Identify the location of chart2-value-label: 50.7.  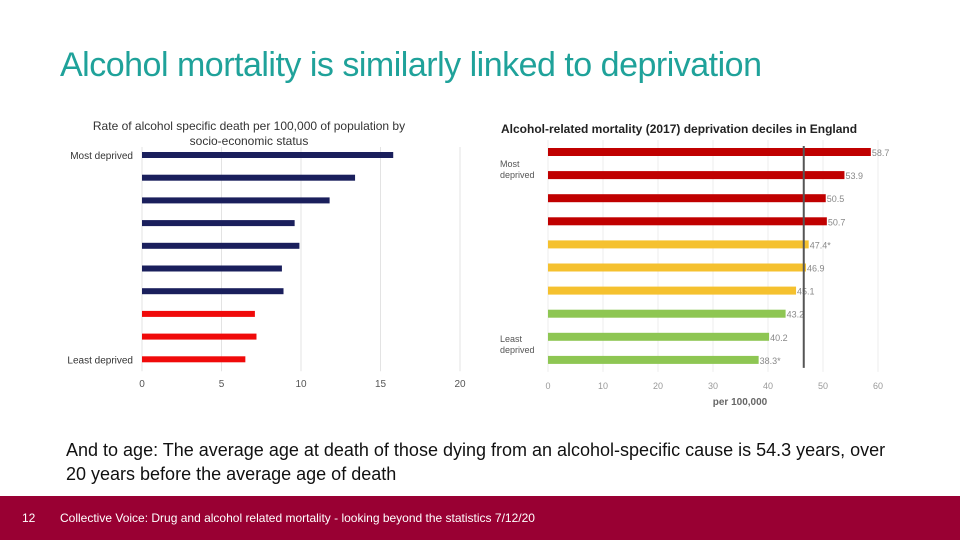
(837, 222).